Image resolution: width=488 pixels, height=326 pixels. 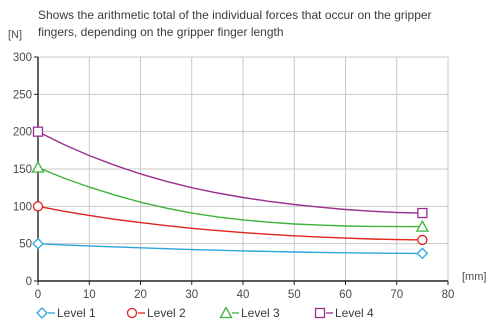 I want to click on legend-label-level-3: Level 3, so click(x=260, y=313).